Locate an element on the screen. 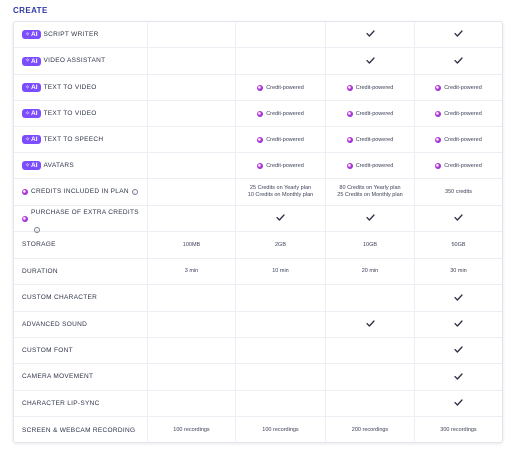 This screenshot has width=516, height=450. plan-value: 3 min is located at coordinates (191, 271).